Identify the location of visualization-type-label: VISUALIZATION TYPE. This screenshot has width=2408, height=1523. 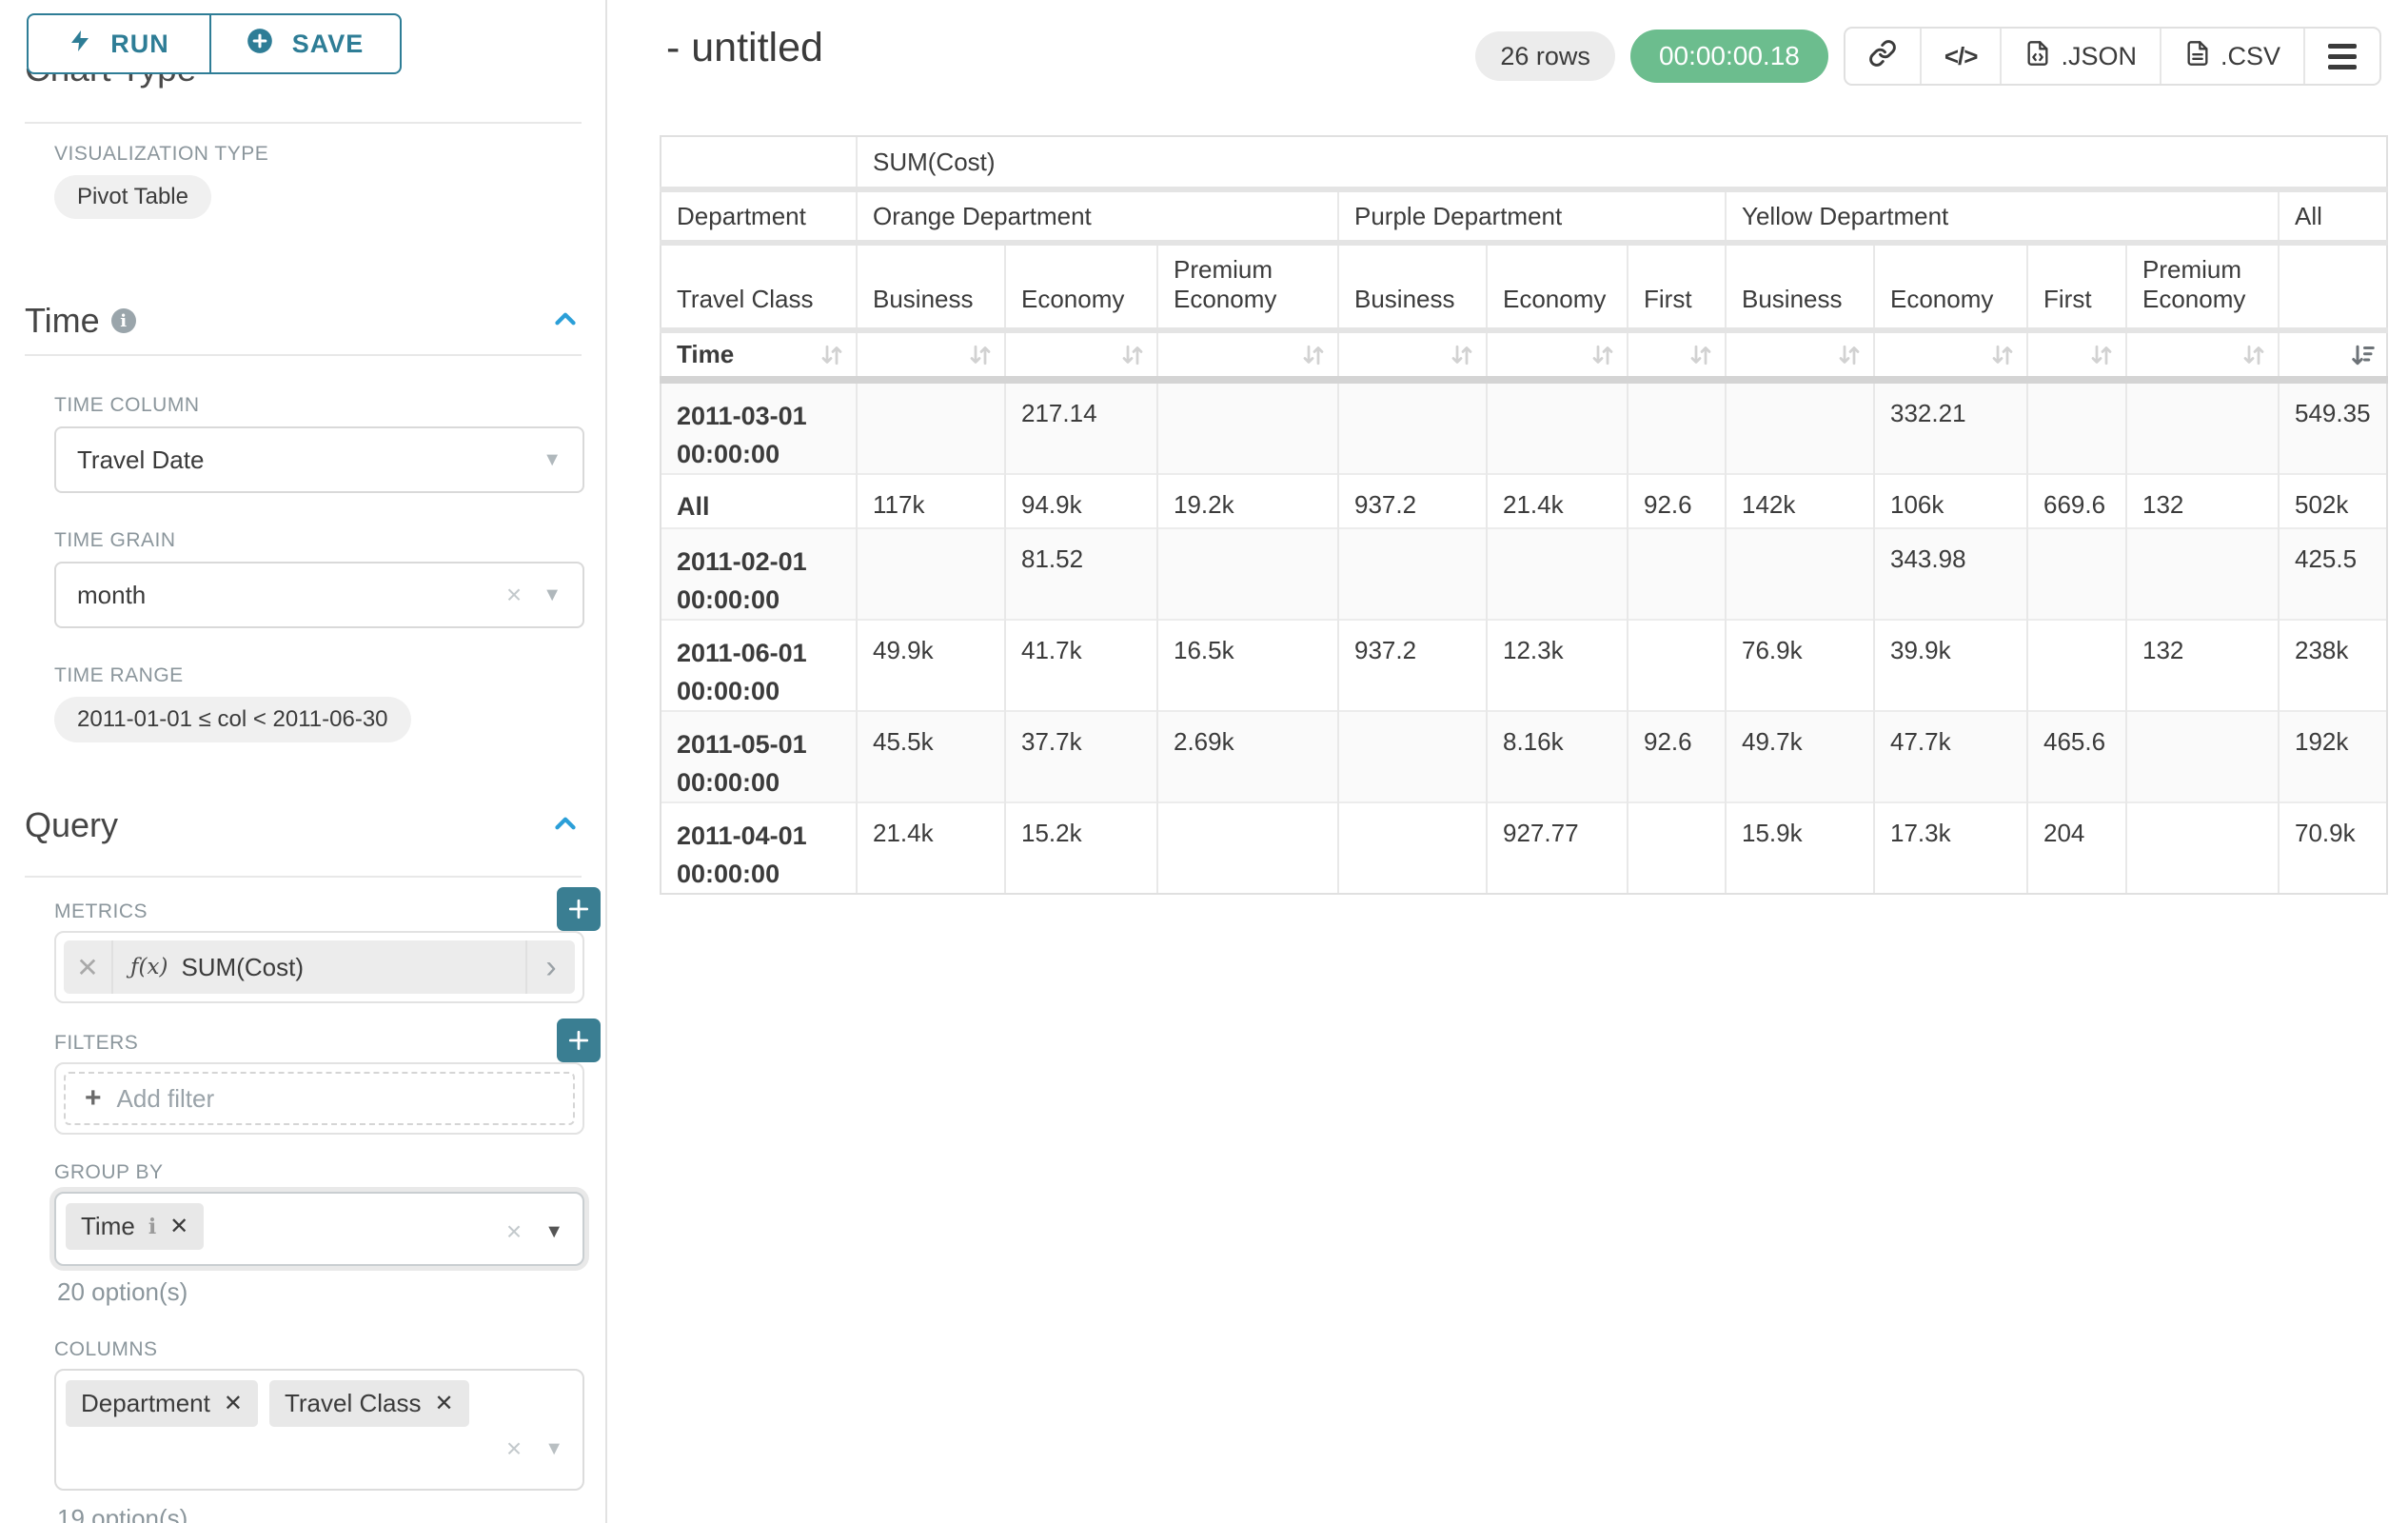
(161, 154).